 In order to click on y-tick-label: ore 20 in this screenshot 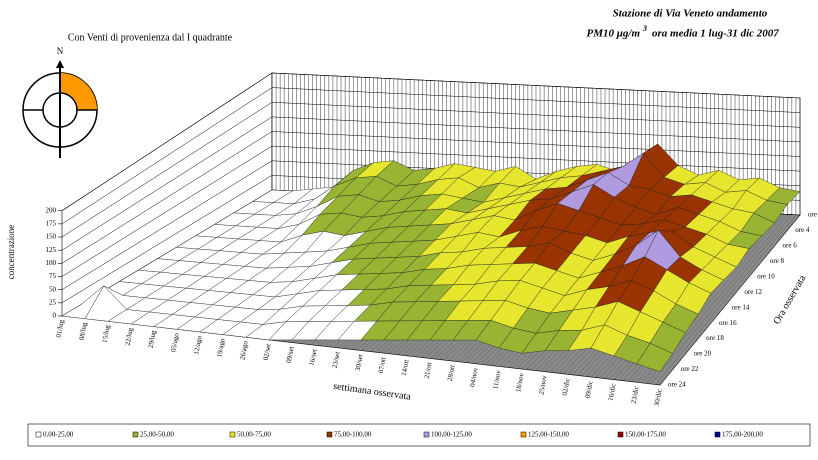, I will do `click(702, 354)`.